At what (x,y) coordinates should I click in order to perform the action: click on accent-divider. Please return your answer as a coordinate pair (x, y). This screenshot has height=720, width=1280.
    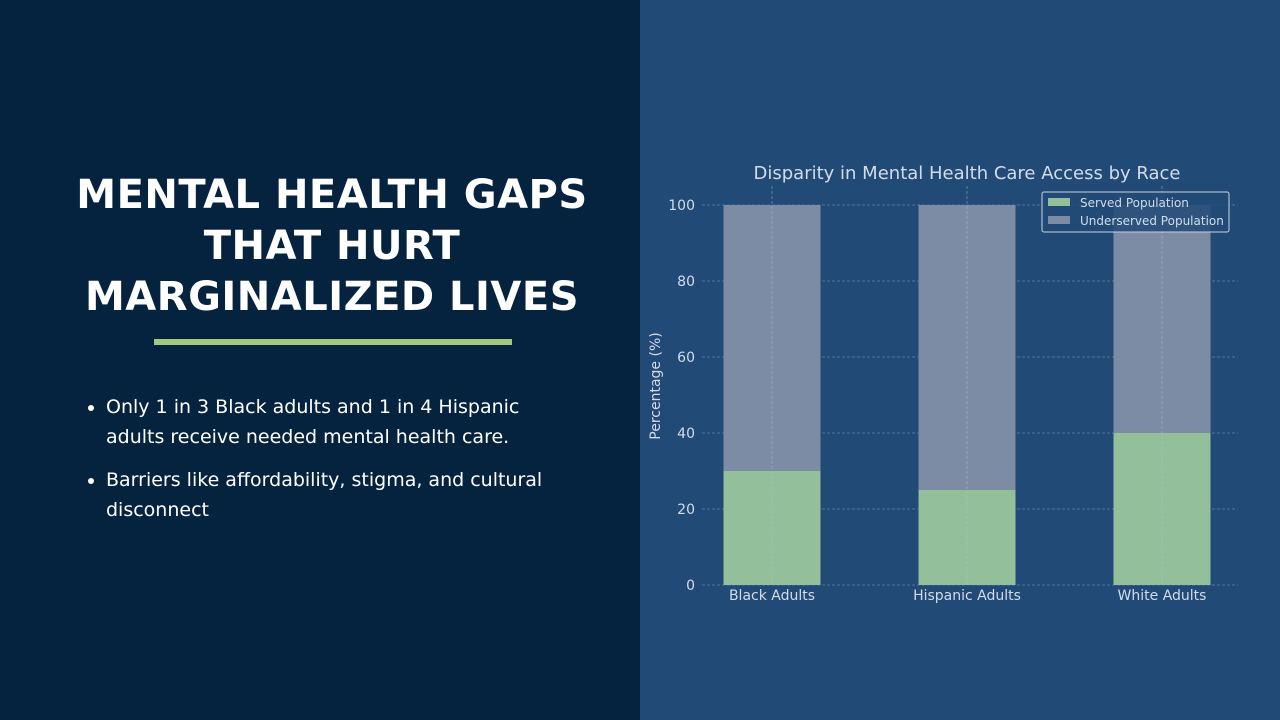
    Looking at the image, I should click on (333, 342).